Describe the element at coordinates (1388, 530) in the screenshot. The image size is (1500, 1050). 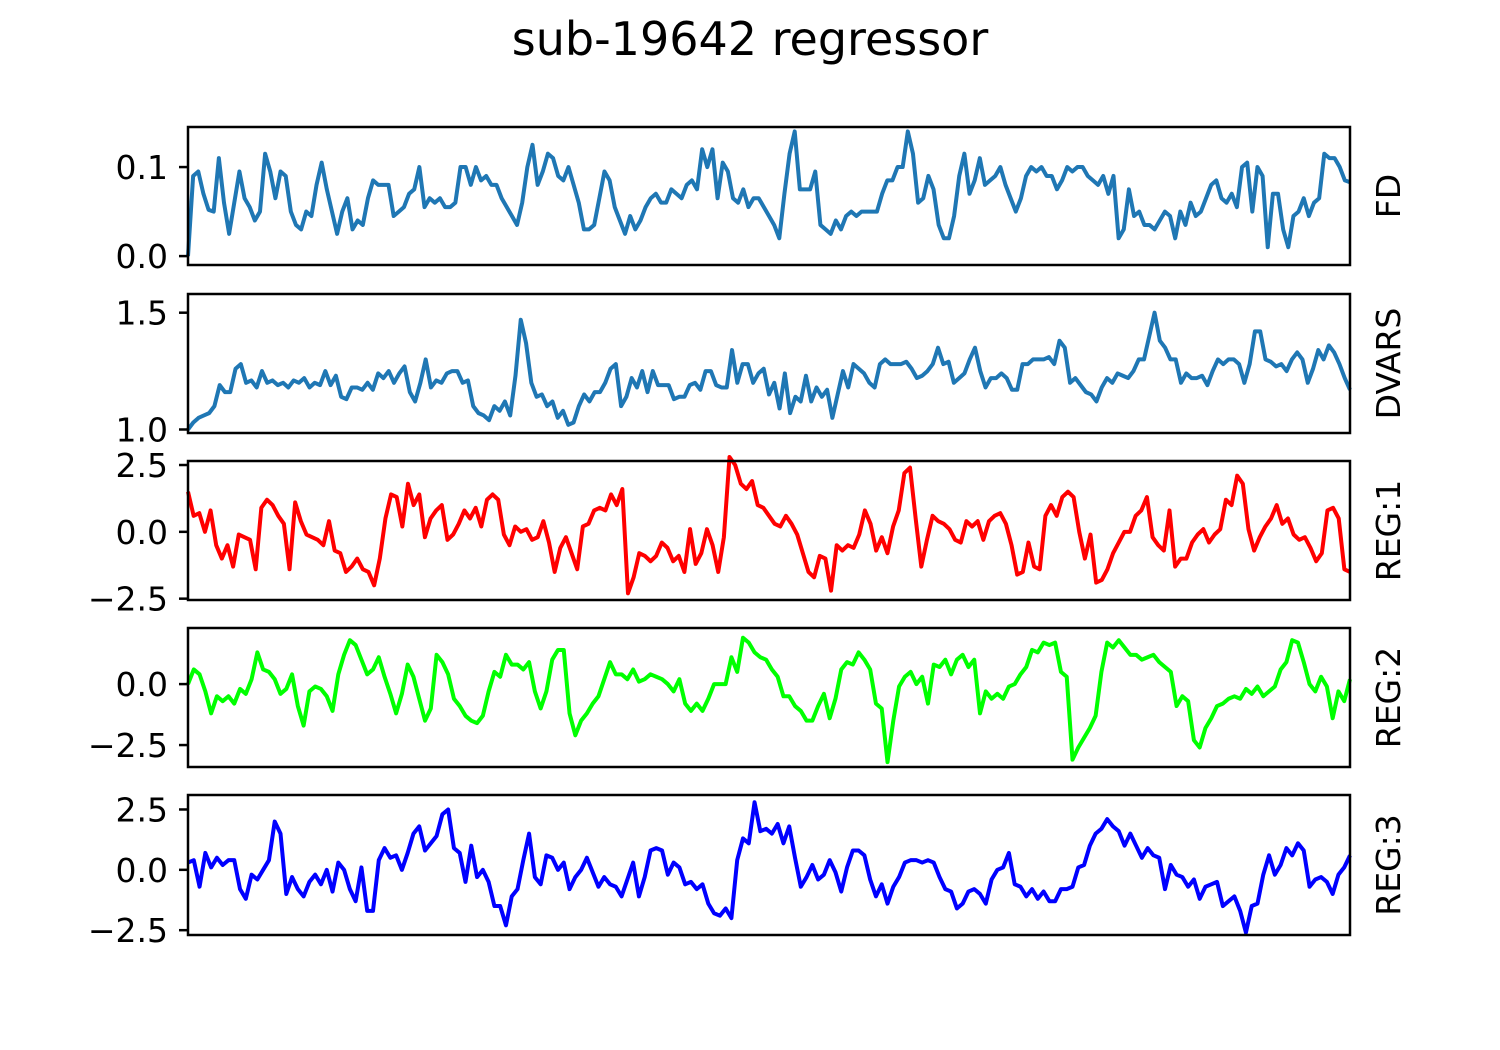
I see `series-label-reg-1: REG:1` at that location.